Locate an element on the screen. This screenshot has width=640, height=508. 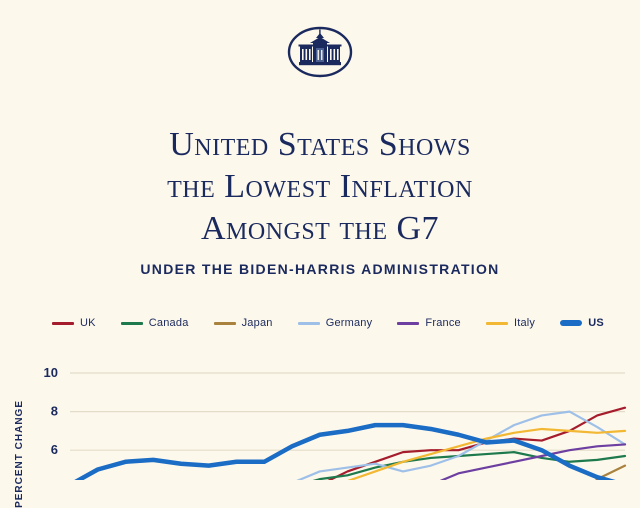
legend-item-italy: Italy is located at coordinates (510, 323).